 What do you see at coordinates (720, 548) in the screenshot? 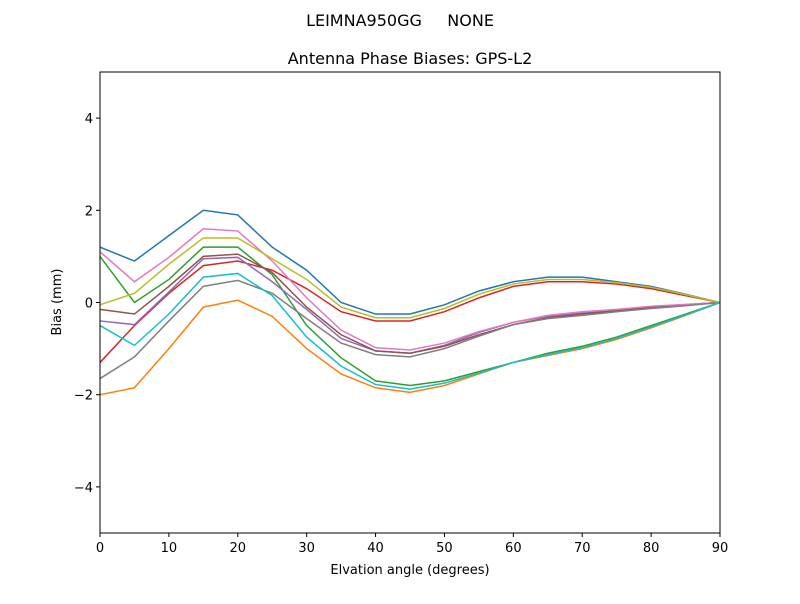
I see `x-tick-label: 90` at bounding box center [720, 548].